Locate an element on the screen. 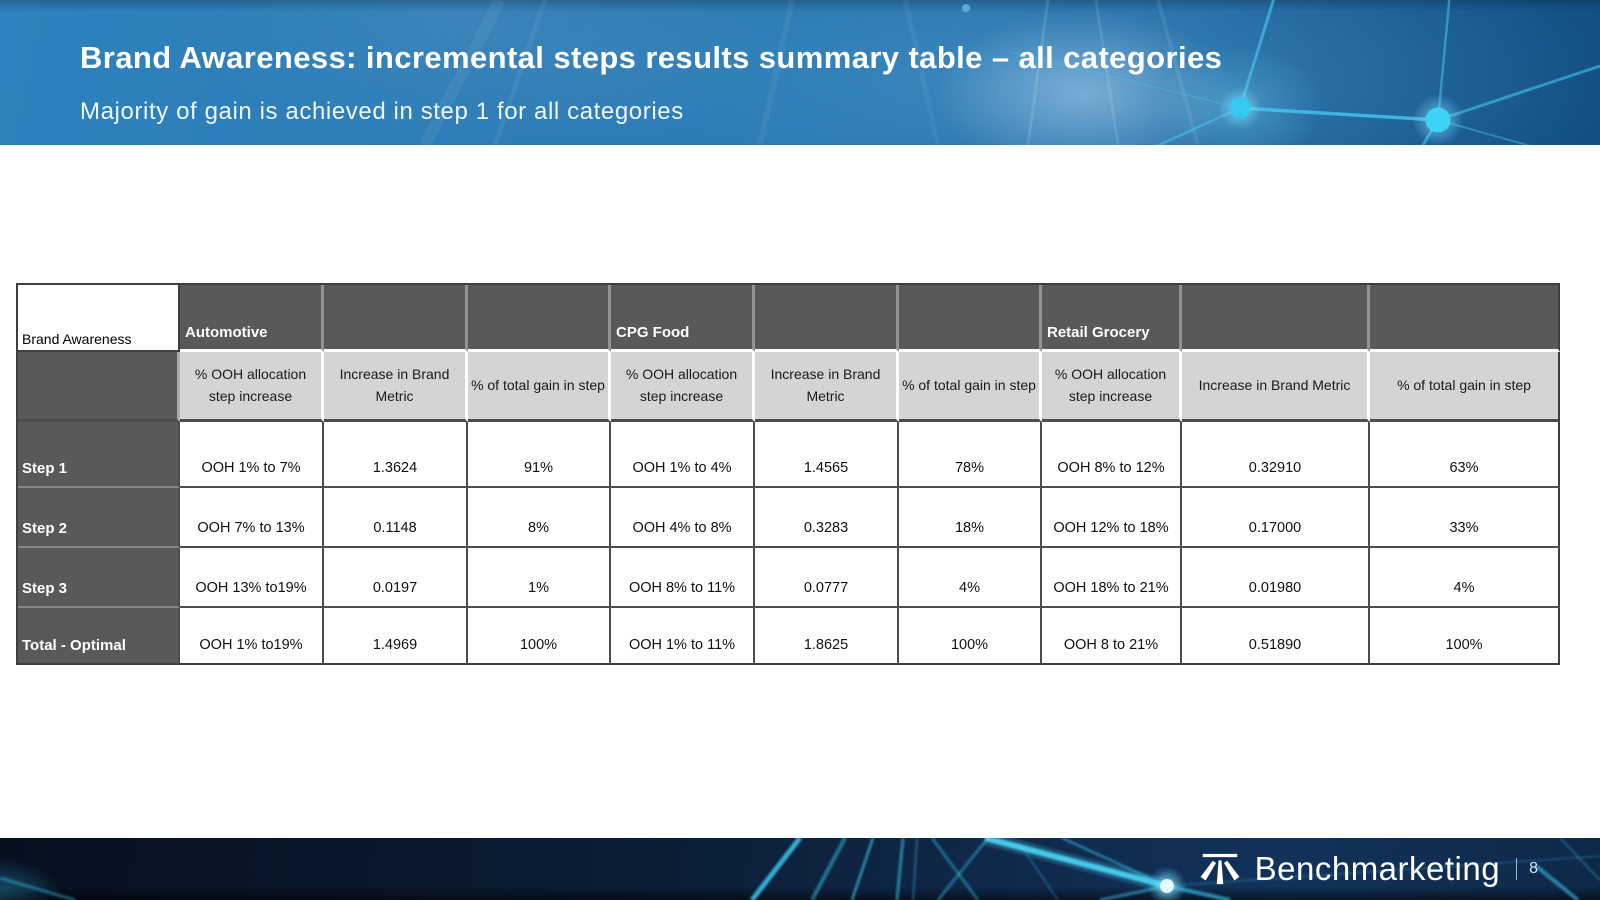 The height and width of the screenshot is (900, 1600). table-cell: 0.3283 is located at coordinates (827, 518).